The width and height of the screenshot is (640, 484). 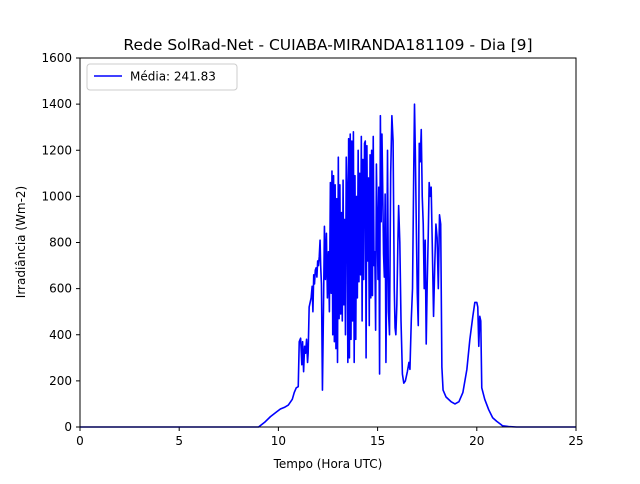 I want to click on x-tick-label: 0, so click(x=80, y=441).